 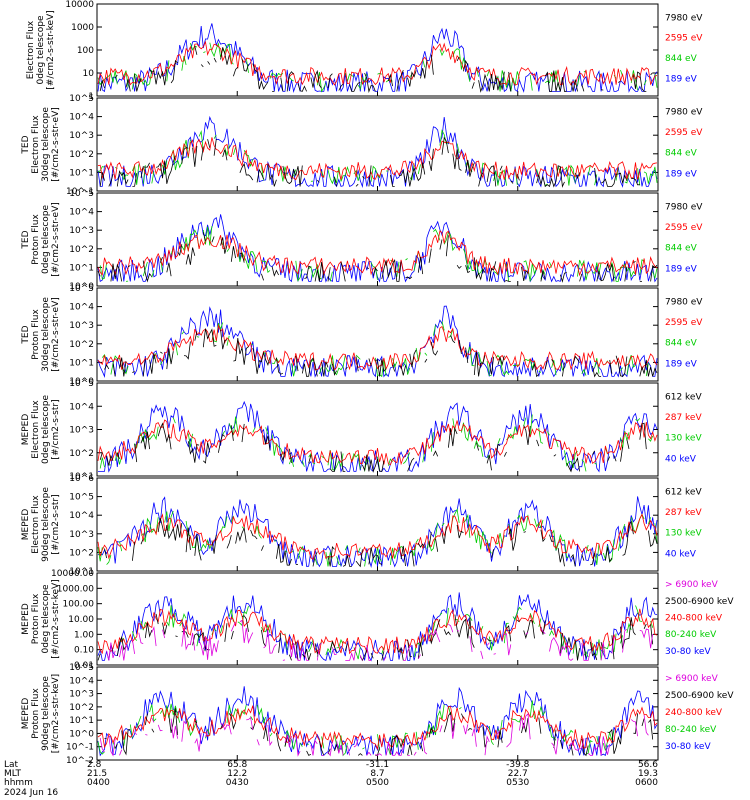 I want to click on y-tick-label: 10^-2, so click(x=80, y=761).